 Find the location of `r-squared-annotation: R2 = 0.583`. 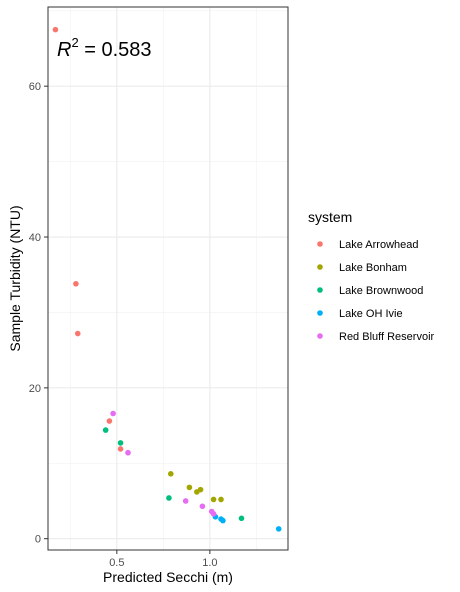

r-squared-annotation: R2 = 0.583 is located at coordinates (104, 48).